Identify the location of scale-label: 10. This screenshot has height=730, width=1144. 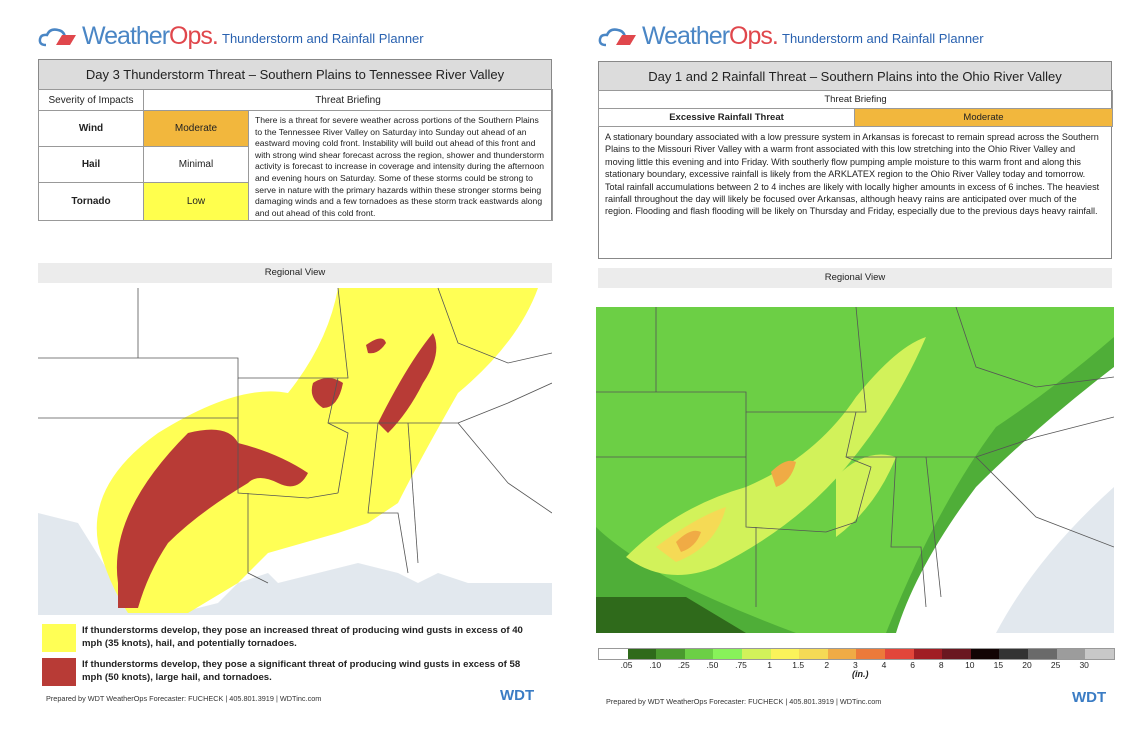
(970, 665).